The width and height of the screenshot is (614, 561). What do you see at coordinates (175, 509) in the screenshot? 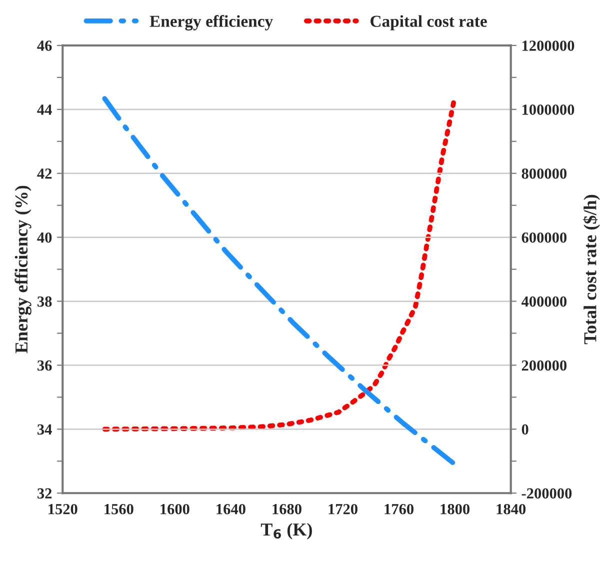
I see `x-tick-label: 1600` at bounding box center [175, 509].